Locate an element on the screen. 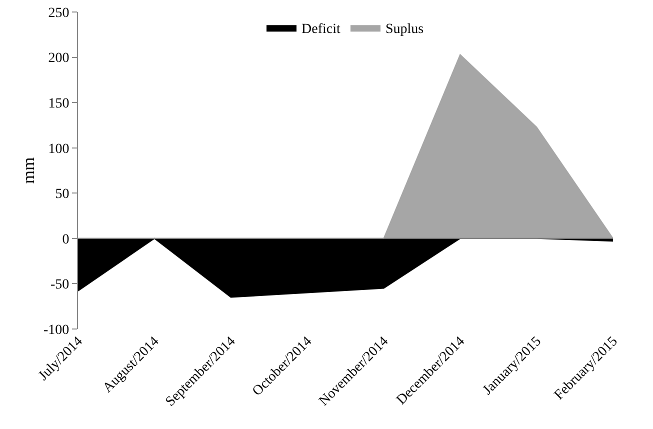 This screenshot has width=653, height=429. legend-label: Suplus is located at coordinates (404, 30).